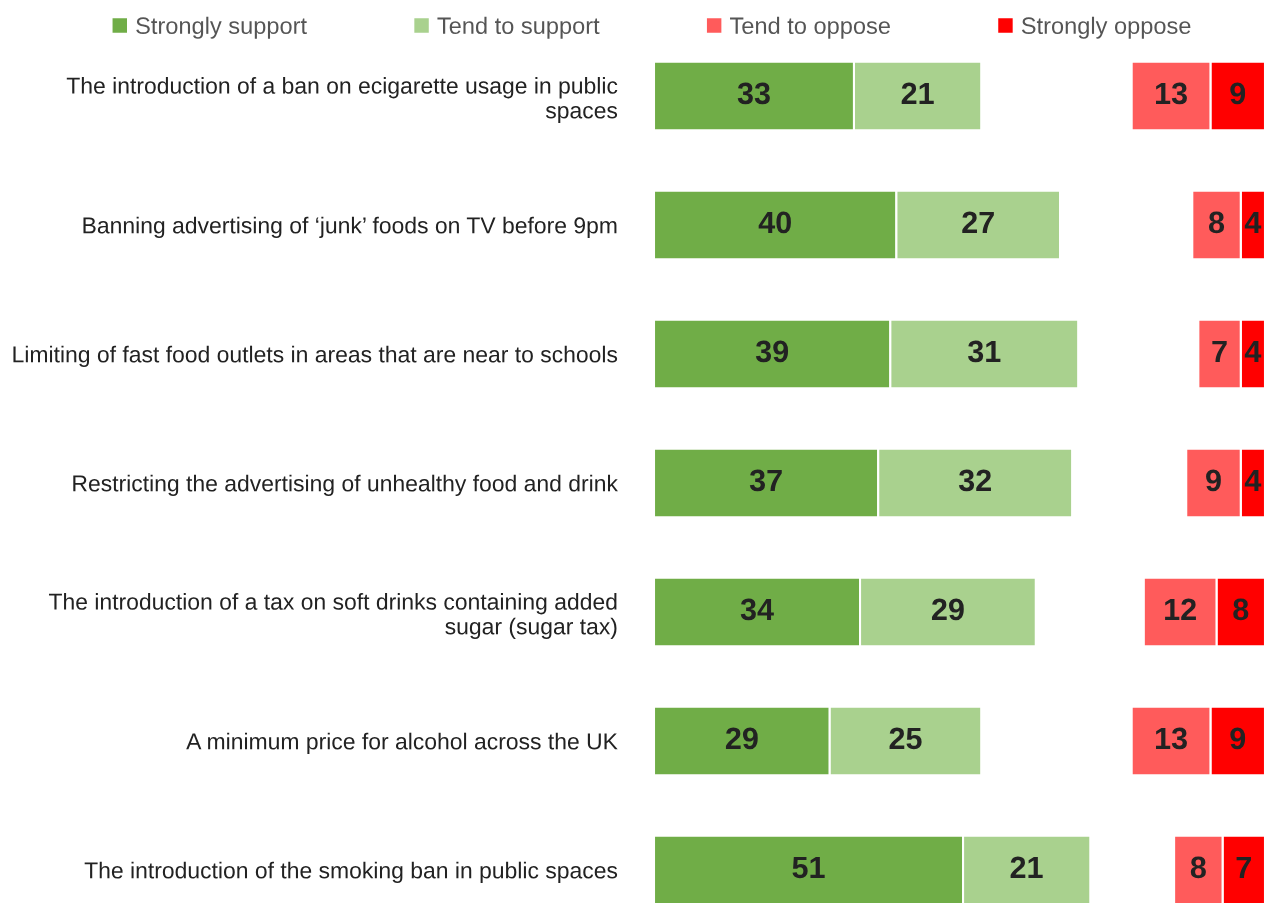  I want to click on legend-label: Strongly oppose, so click(1106, 27).